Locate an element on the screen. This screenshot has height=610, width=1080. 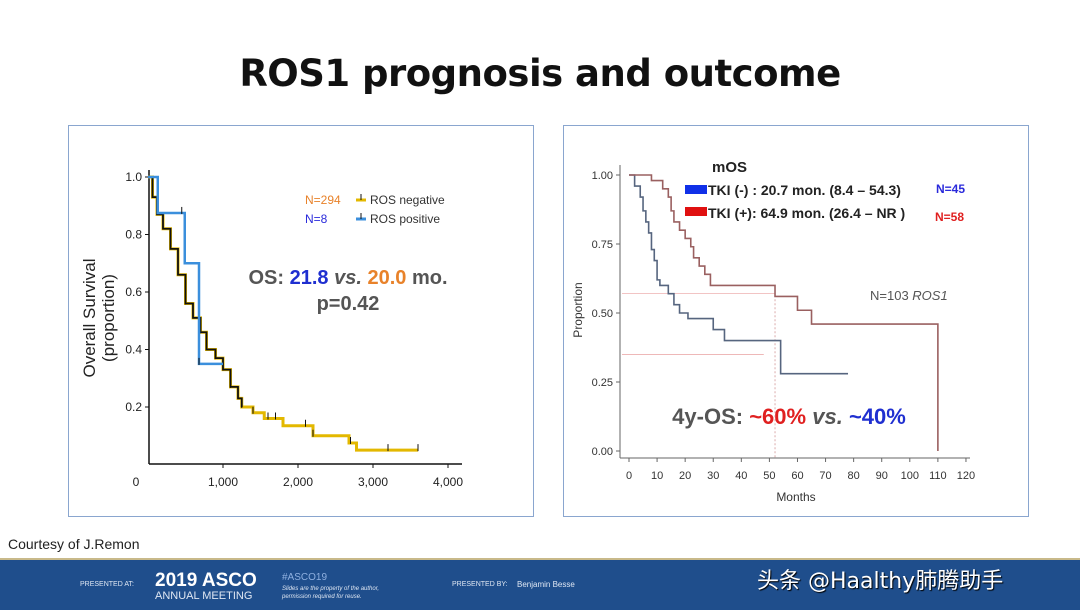
left-y-tick-label: 1.0 is located at coordinates (133, 177).